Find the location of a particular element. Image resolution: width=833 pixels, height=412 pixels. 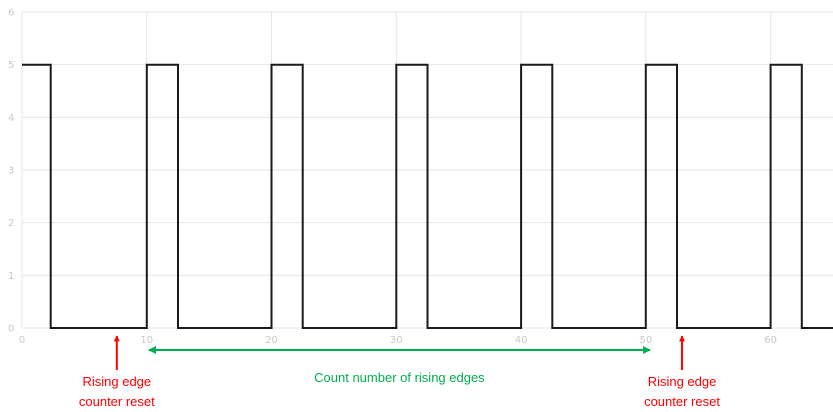

x-tick-label: 0 is located at coordinates (22, 340).